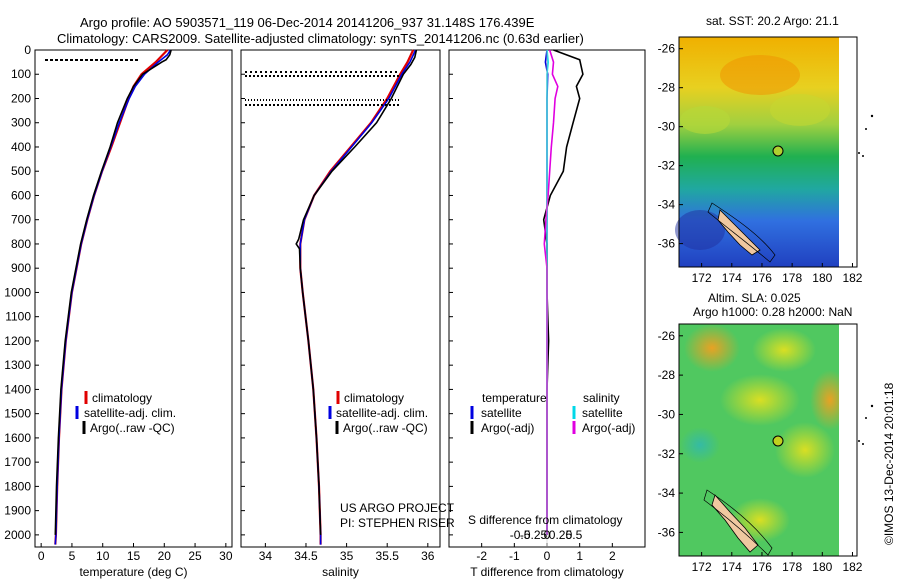  I want to click on depth-tick-label: 700, so click(21, 220).